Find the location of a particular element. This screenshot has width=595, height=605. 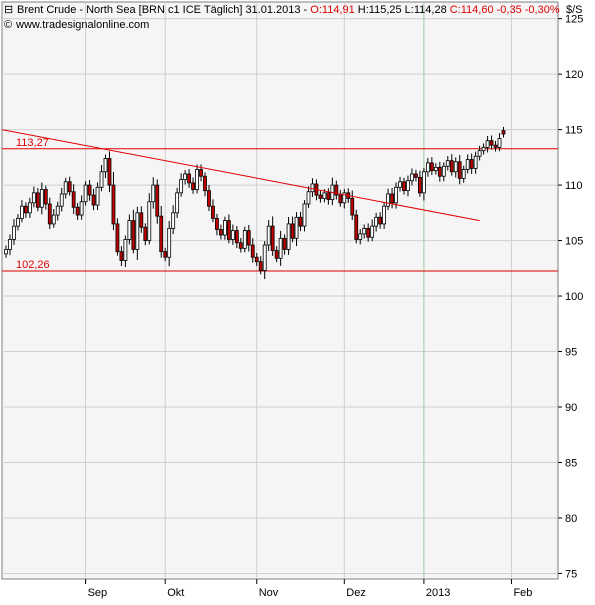

x-tick-label: Okt is located at coordinates (175, 593).